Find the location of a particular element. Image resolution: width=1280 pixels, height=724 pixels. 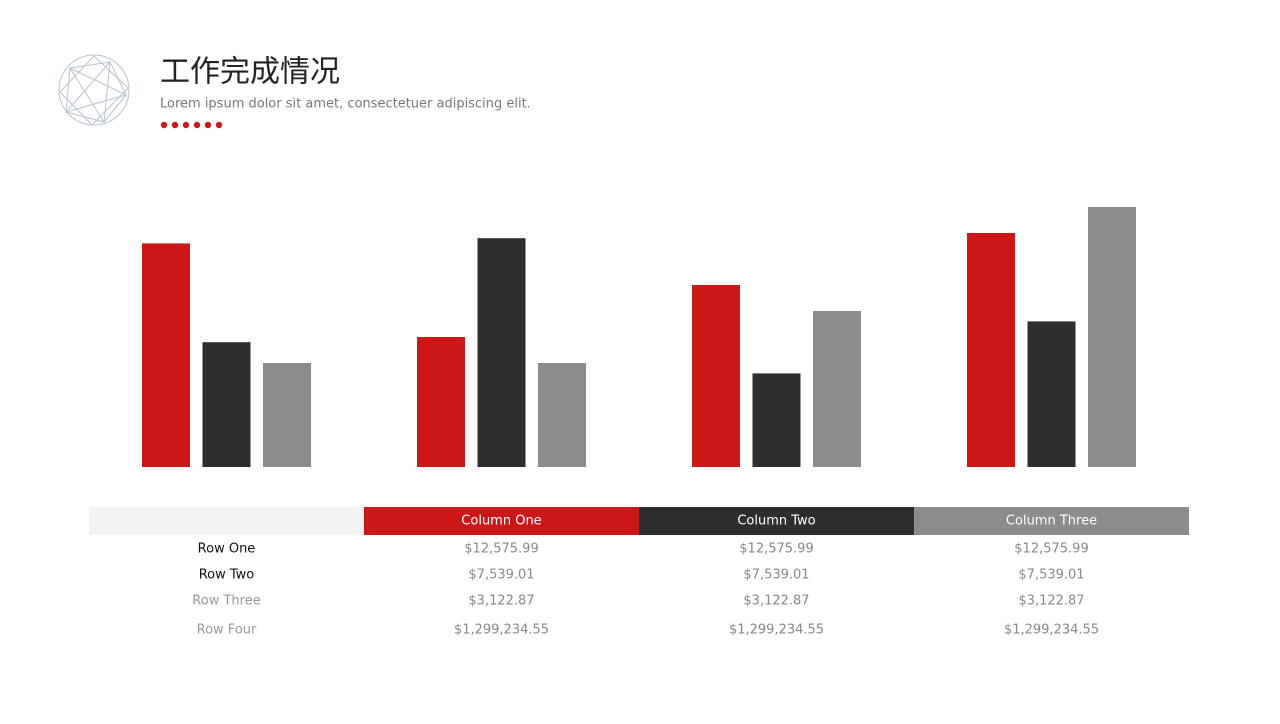

row-label: Row One is located at coordinates (227, 549).